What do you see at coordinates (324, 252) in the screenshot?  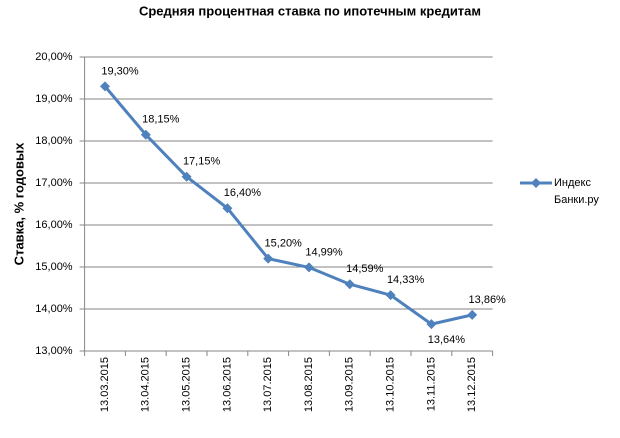 I see `data-label: 14,99%` at bounding box center [324, 252].